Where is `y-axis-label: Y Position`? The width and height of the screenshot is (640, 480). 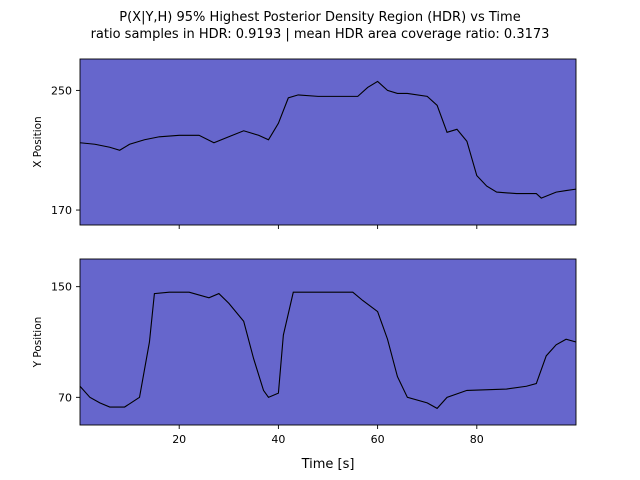 y-axis-label: Y Position is located at coordinates (38, 343).